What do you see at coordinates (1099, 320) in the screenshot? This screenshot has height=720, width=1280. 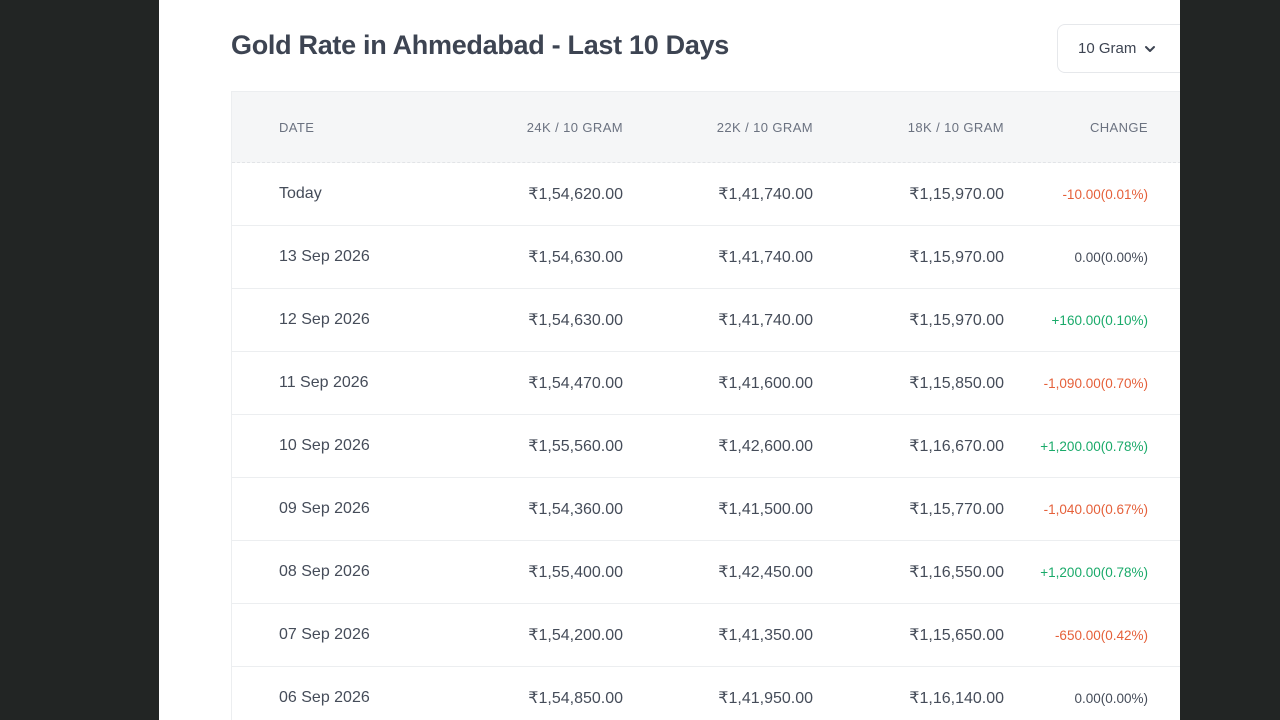 I see `row-change: +160.00(0.10%)` at bounding box center [1099, 320].